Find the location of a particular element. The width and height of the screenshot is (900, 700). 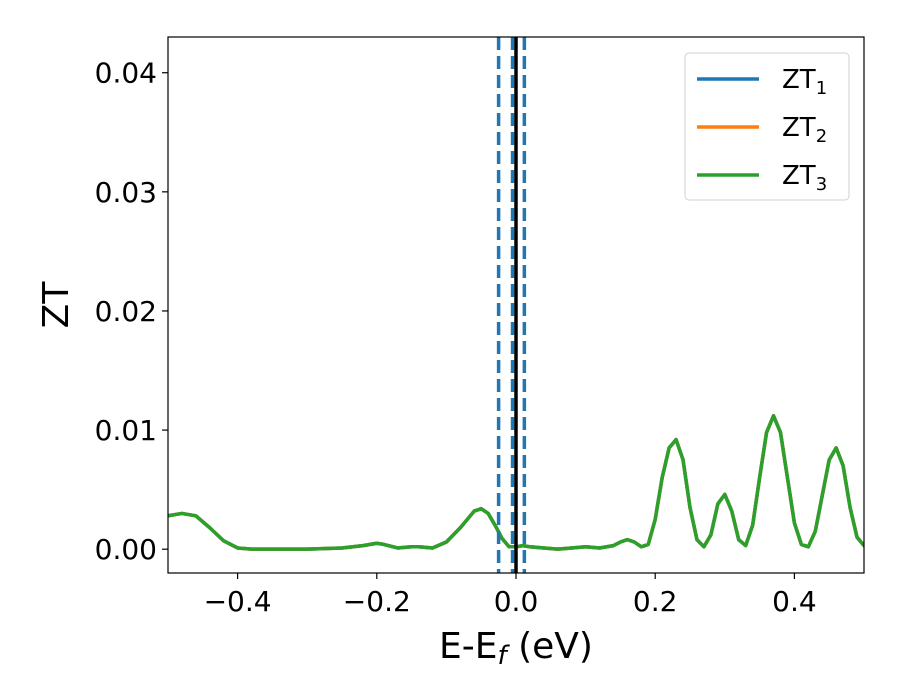

y-tick-label: 0.02 is located at coordinates (126, 311).